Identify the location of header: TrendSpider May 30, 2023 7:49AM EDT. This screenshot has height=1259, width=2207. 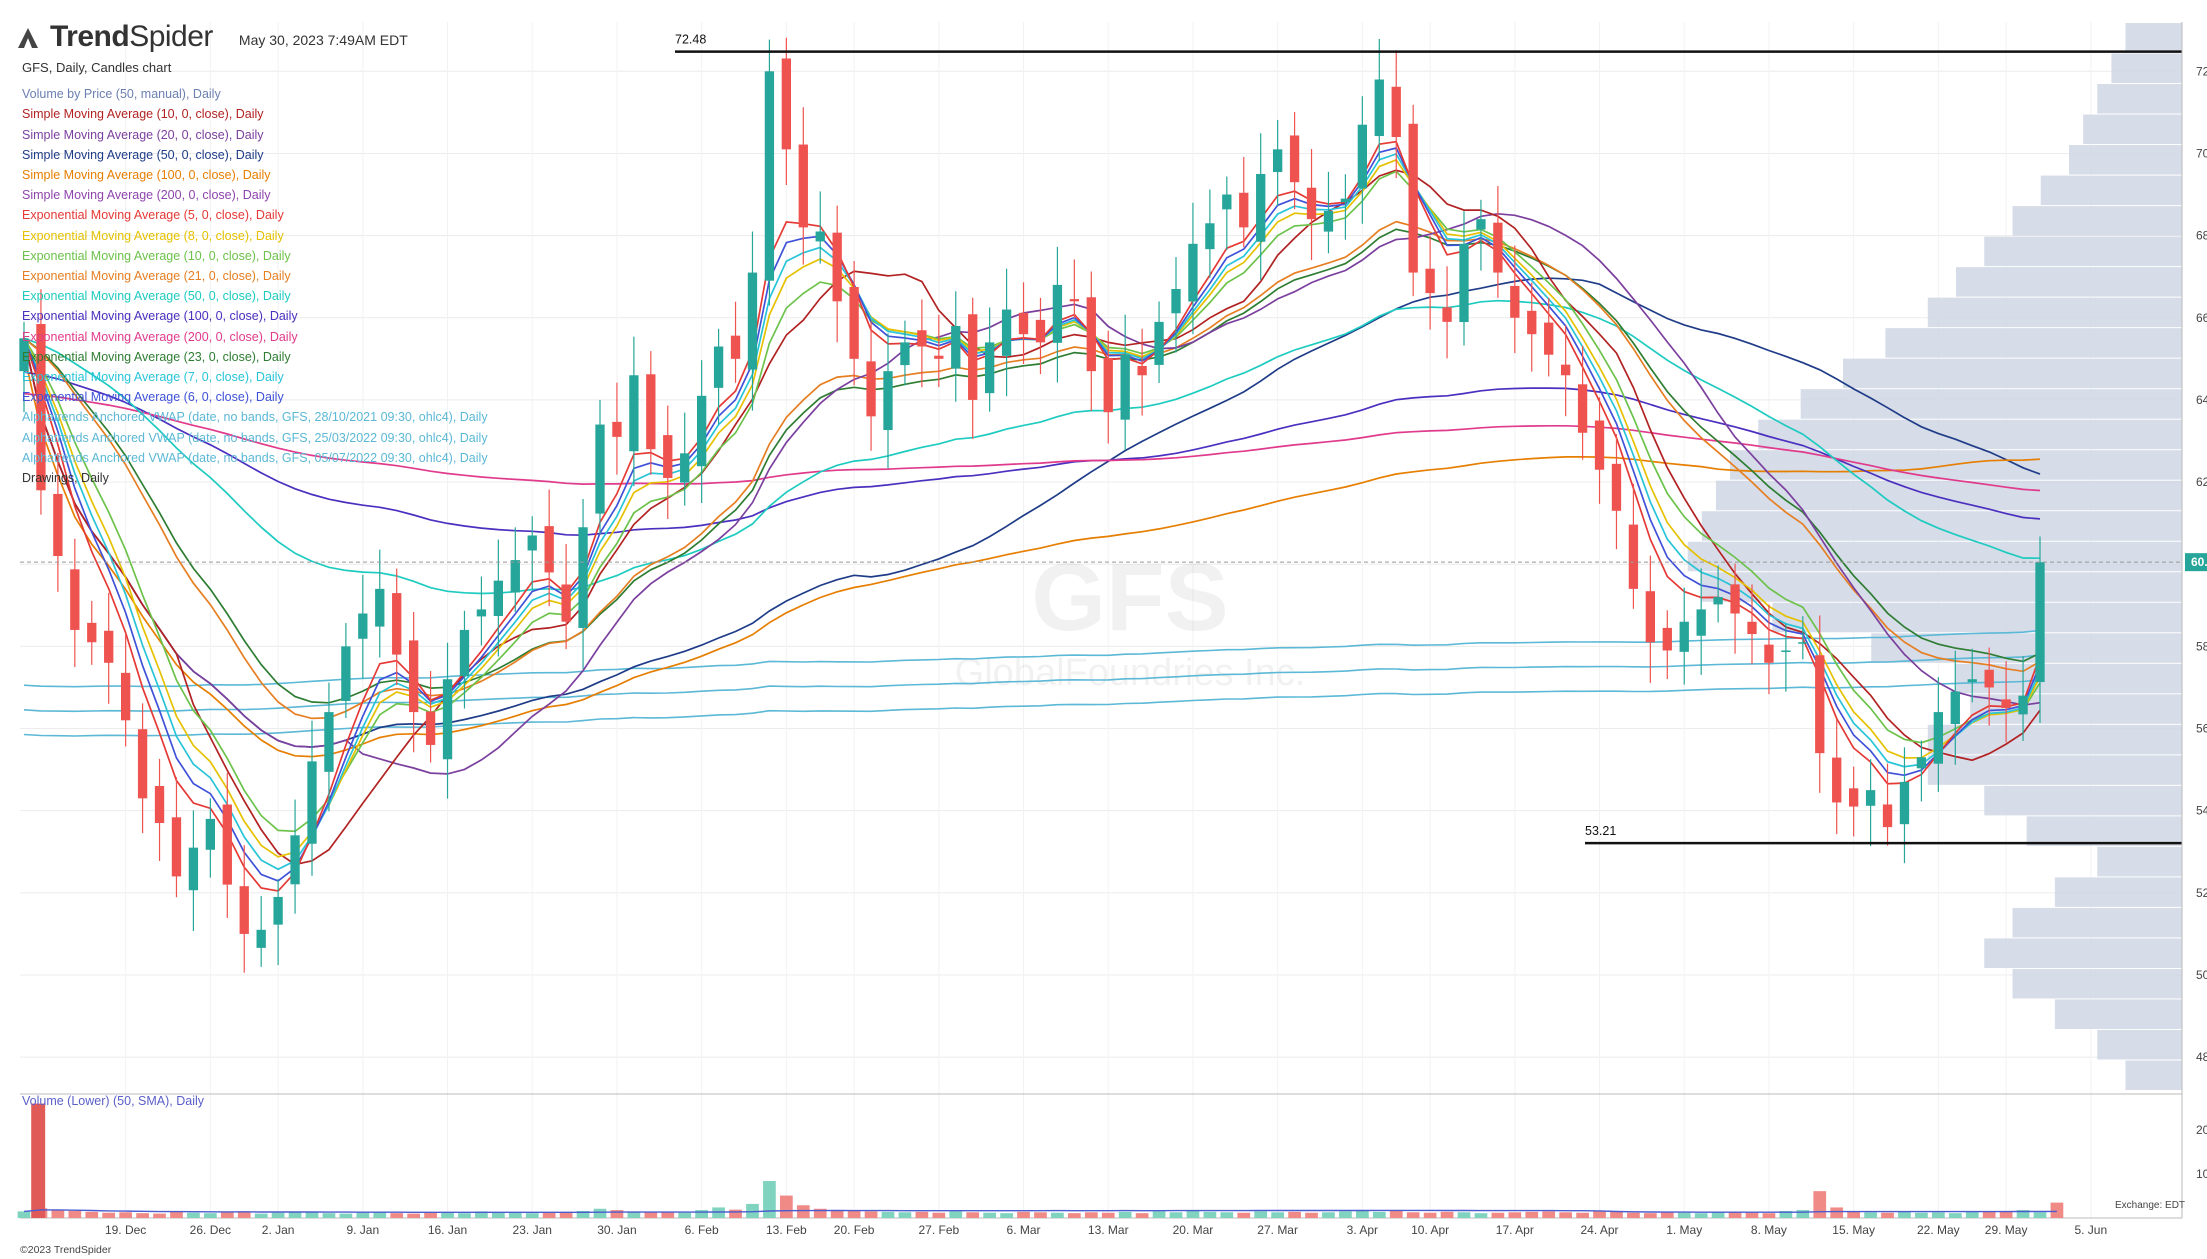
(212, 37).